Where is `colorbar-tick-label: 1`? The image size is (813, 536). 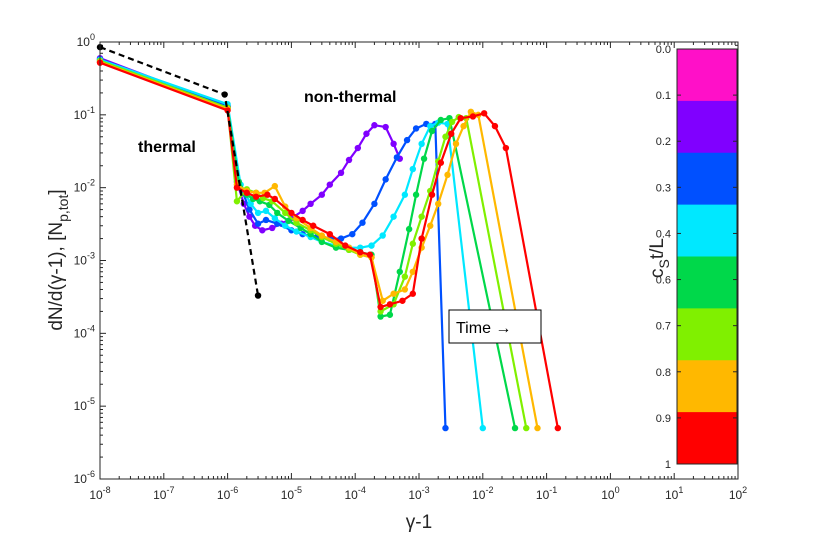
colorbar-tick-label: 1 is located at coordinates (668, 465).